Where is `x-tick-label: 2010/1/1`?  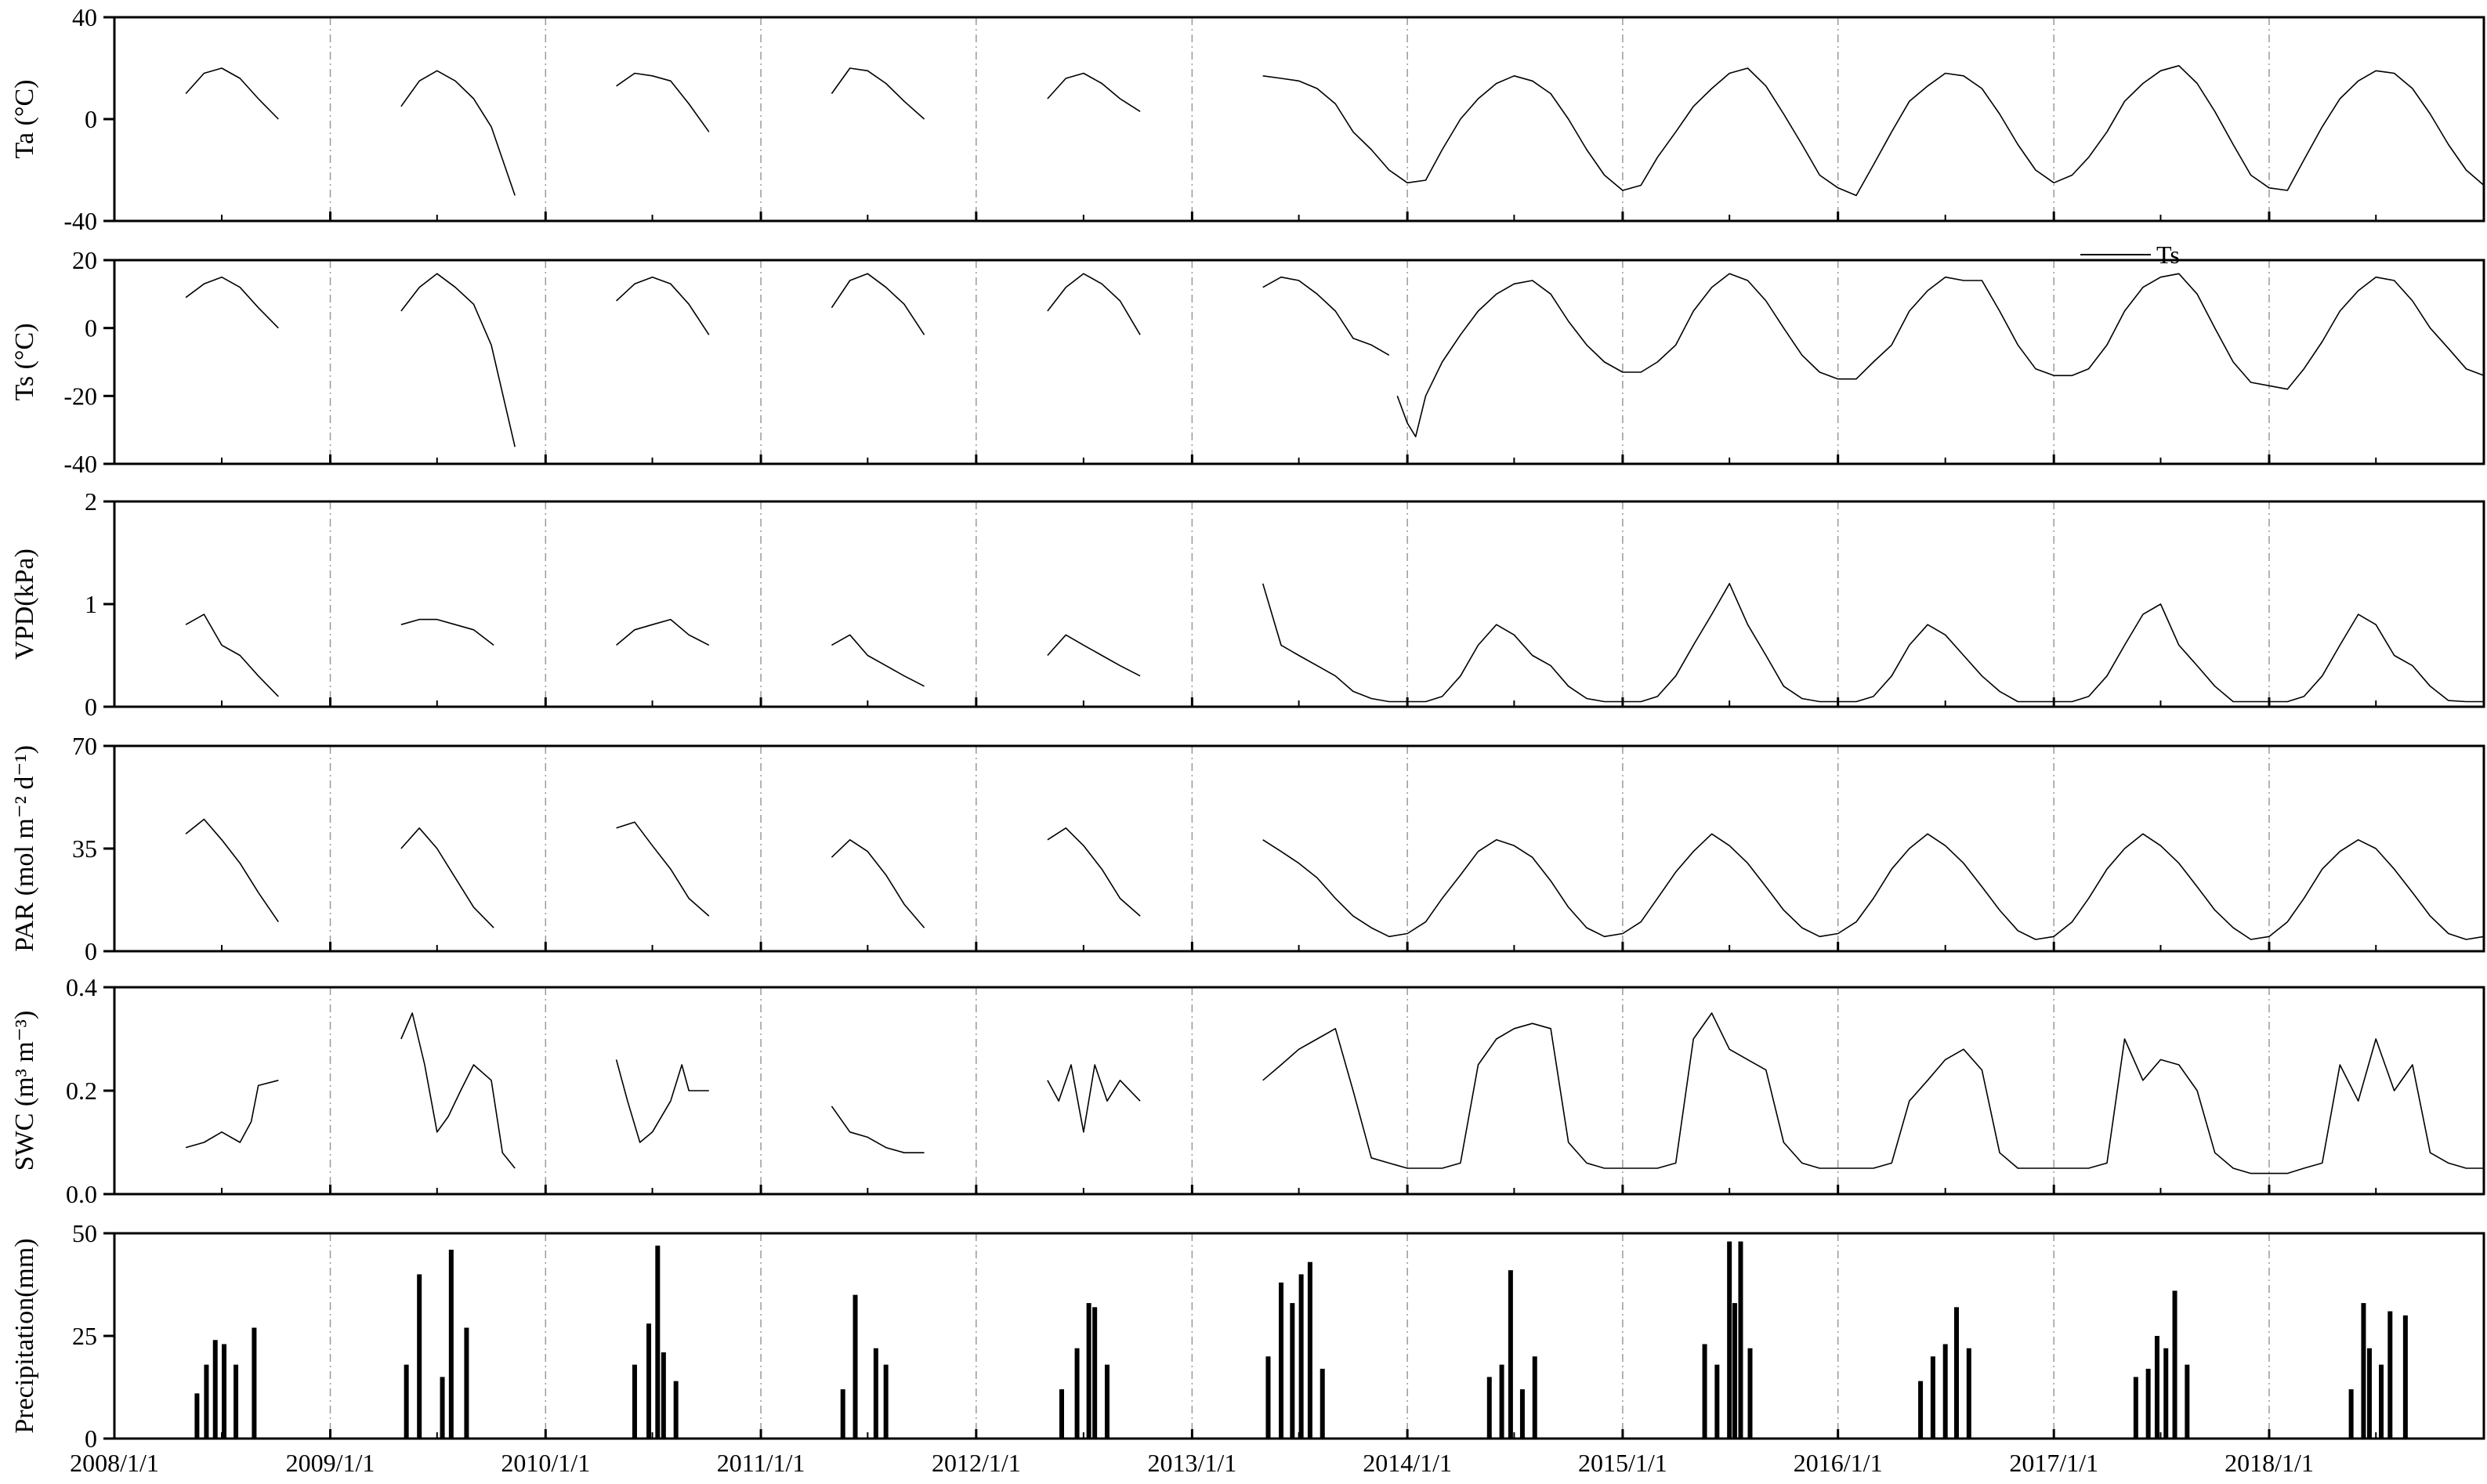
x-tick-label: 2010/1/1 is located at coordinates (546, 1463).